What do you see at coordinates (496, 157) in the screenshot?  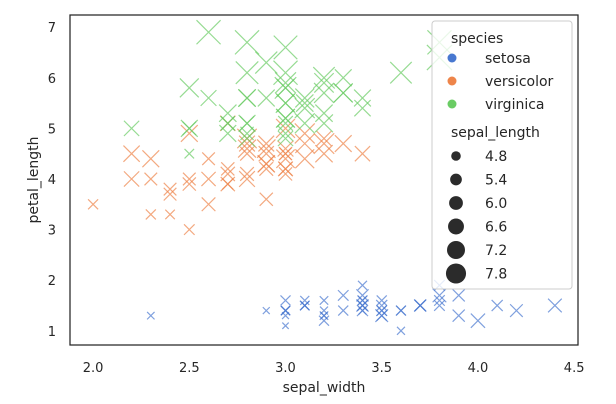 I see `legend-size-label: 4.8` at bounding box center [496, 157].